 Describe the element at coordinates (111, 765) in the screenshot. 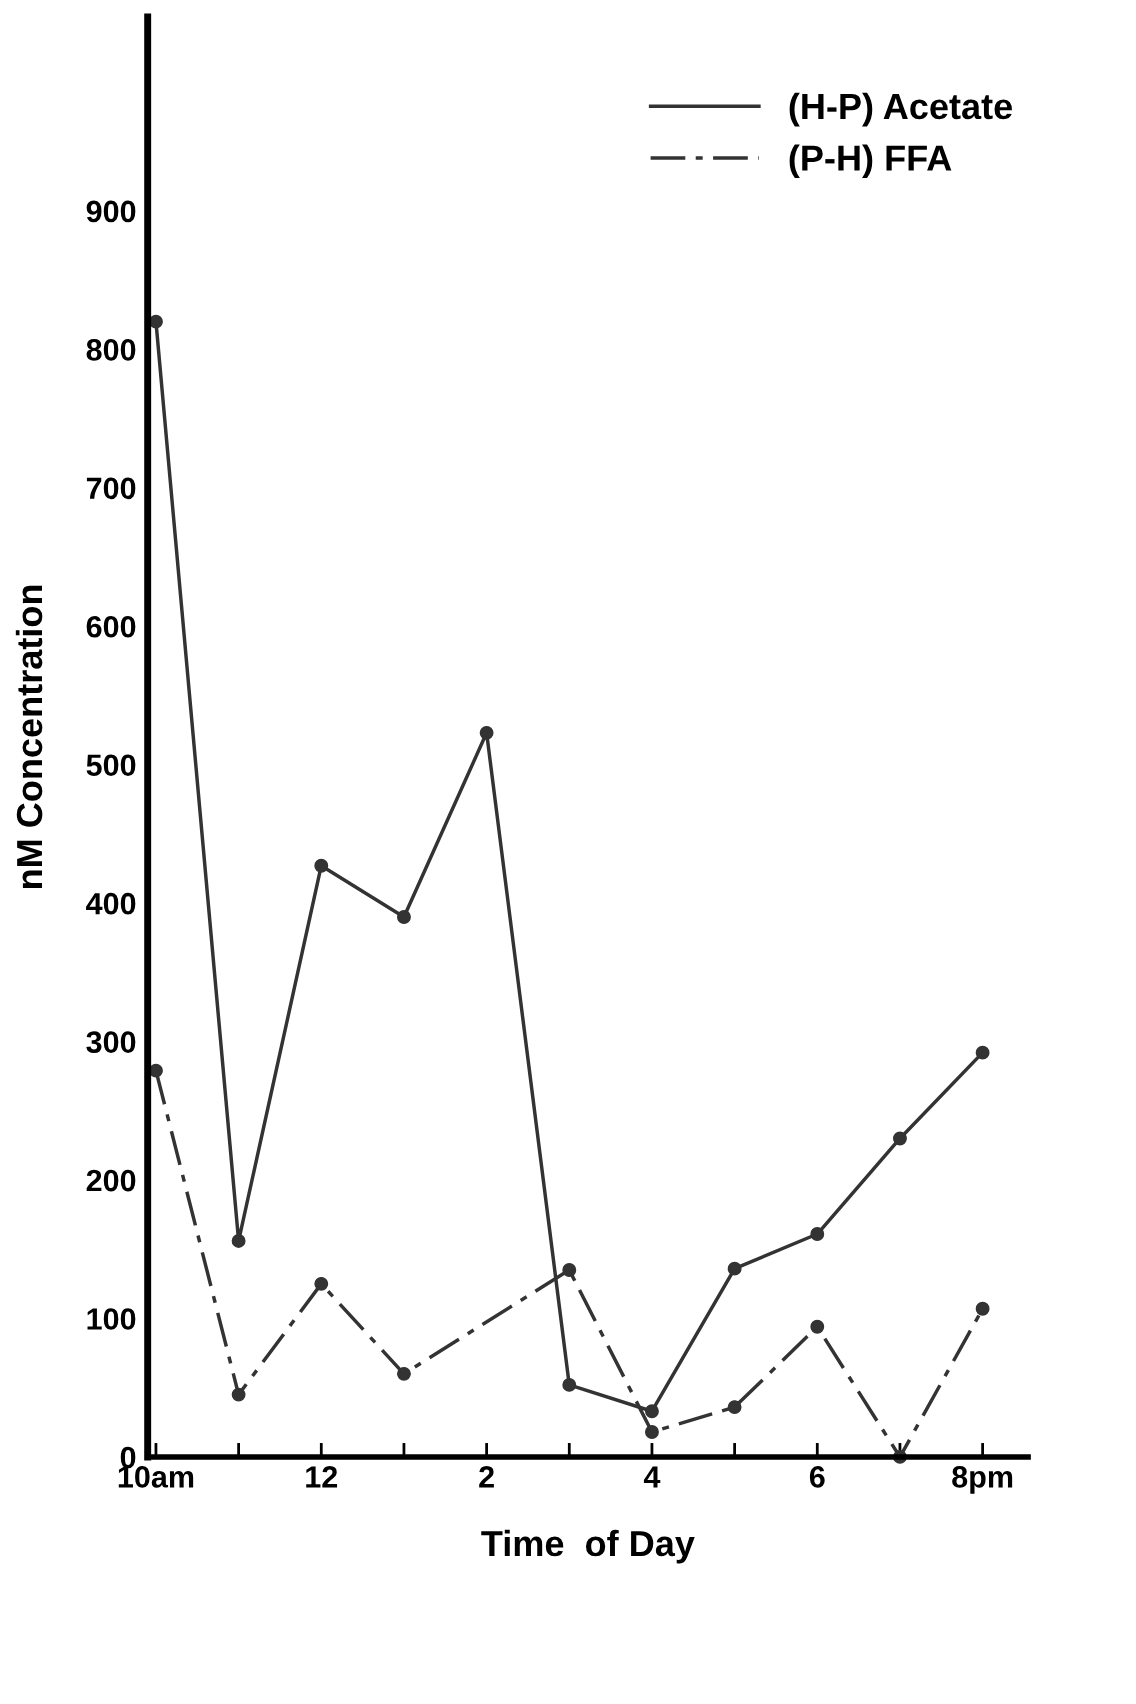

I see `y-tick-label: 500` at that location.